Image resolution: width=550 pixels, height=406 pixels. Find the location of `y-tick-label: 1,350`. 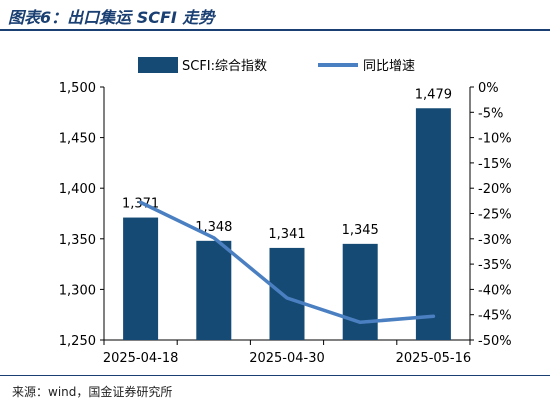

y-tick-label: 1,350 is located at coordinates (77, 240).